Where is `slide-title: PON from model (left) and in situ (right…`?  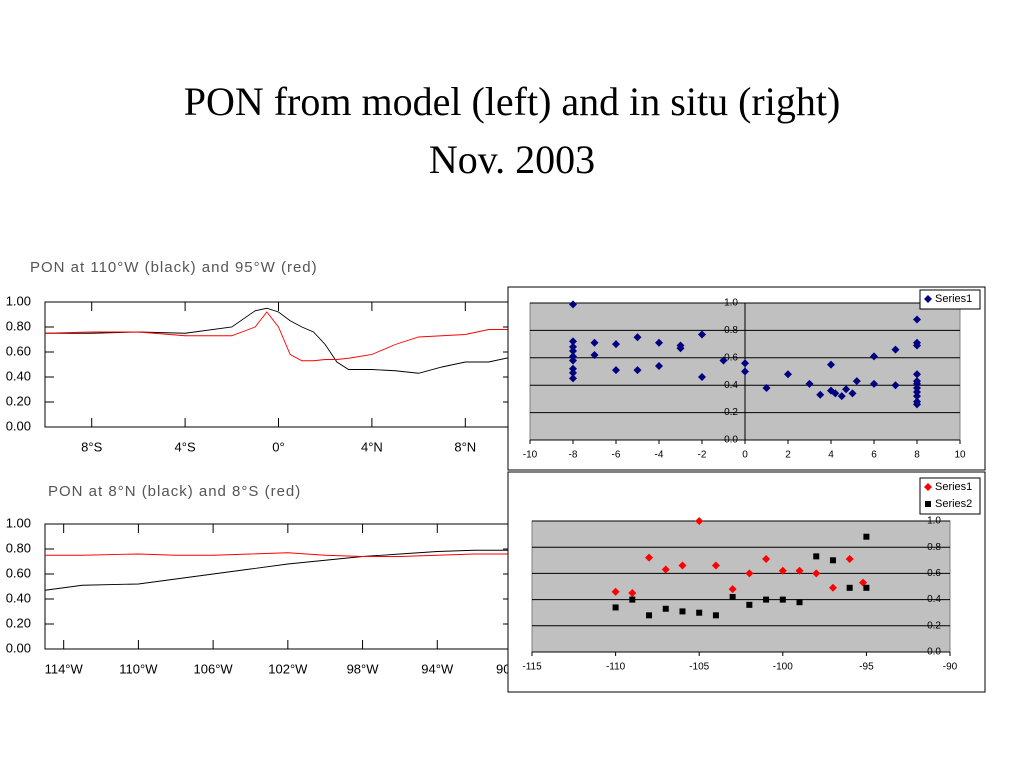 slide-title: PON from model (left) and in situ (right… is located at coordinates (512, 101).